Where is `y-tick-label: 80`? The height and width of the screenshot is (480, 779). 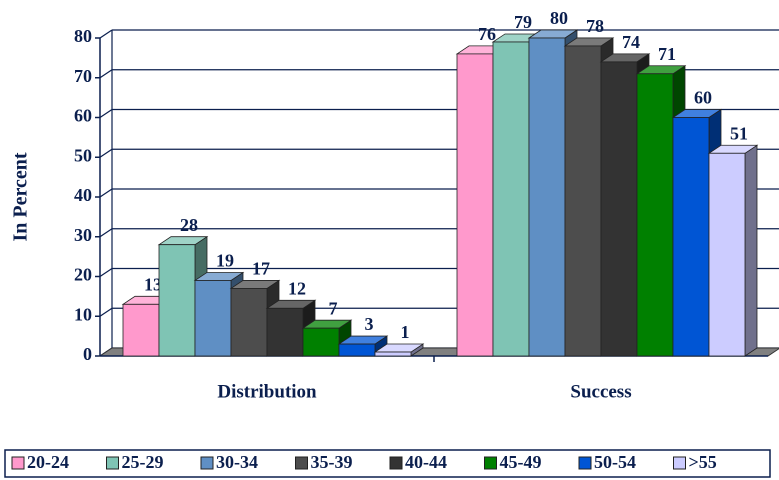 y-tick-label: 80 is located at coordinates (83, 36).